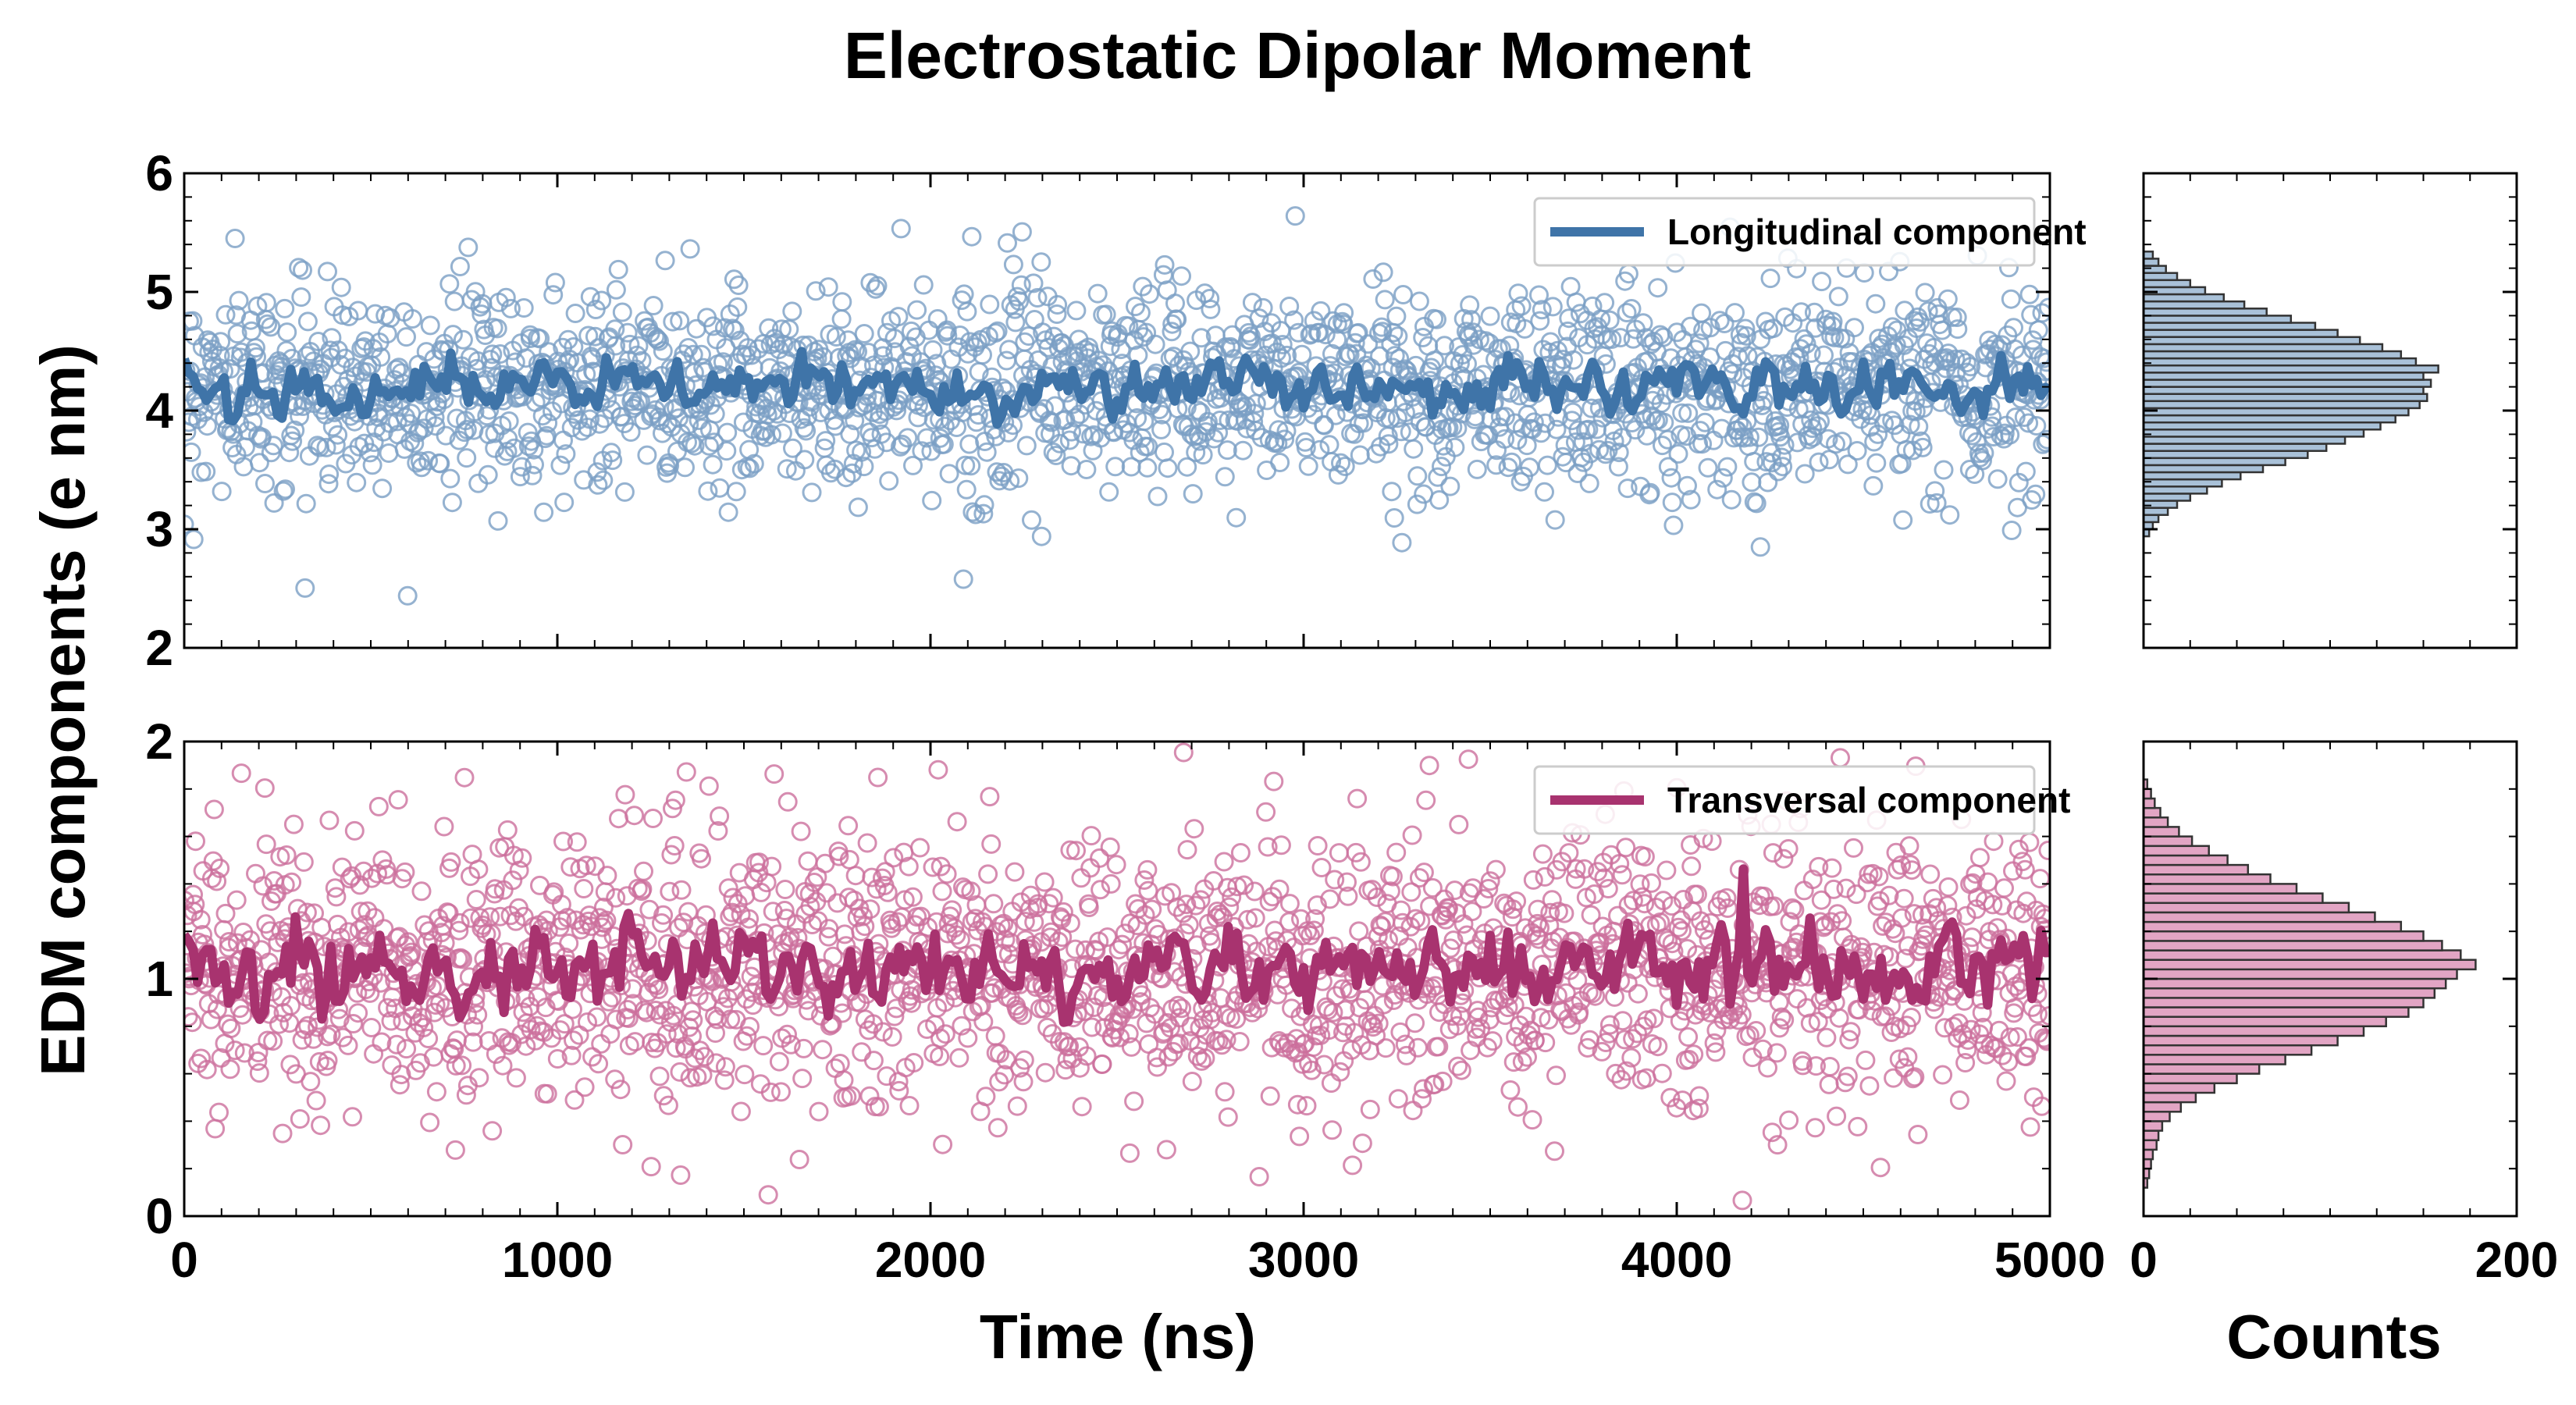 The image size is (2576, 1405). I want to click on x-tick-label: 0, so click(184, 1260).